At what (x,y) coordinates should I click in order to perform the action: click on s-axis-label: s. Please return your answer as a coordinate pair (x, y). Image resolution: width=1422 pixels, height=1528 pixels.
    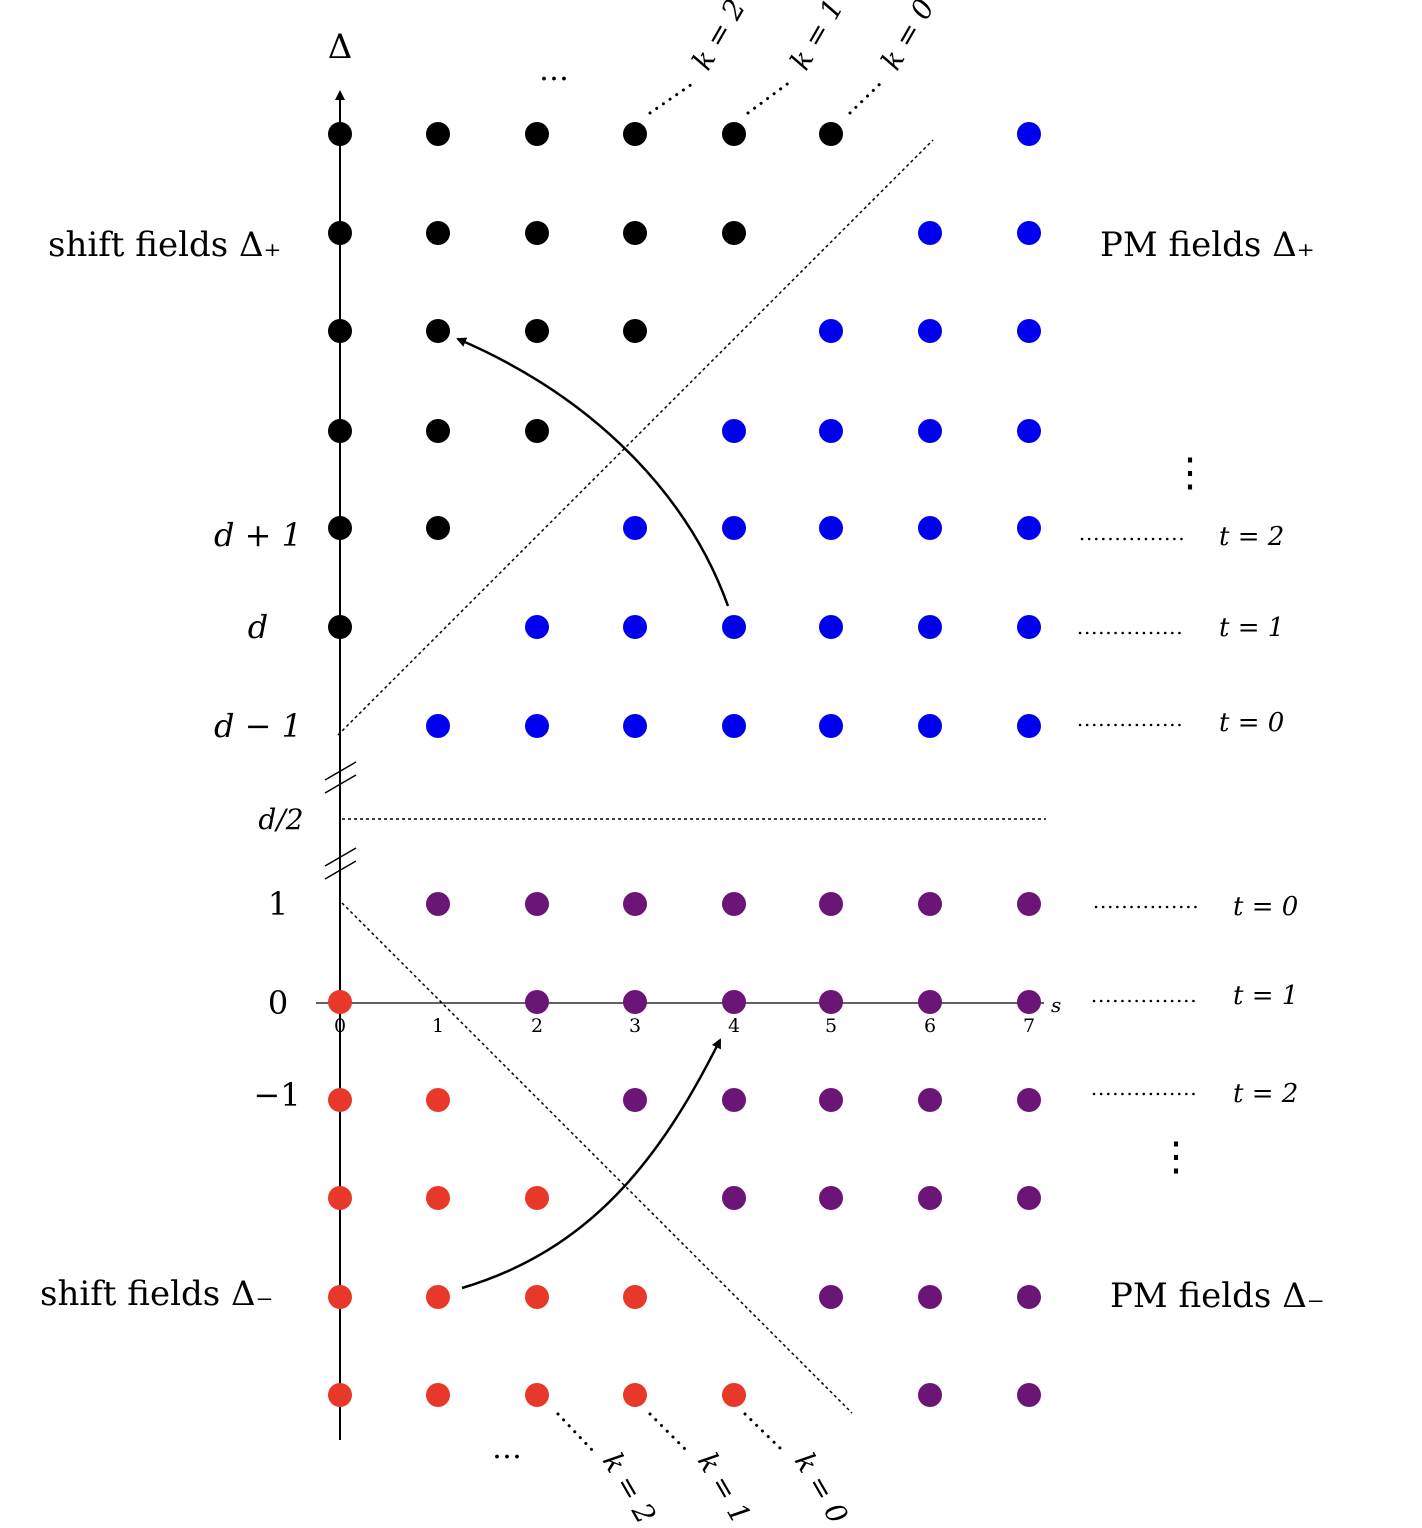
    Looking at the image, I should click on (1056, 1005).